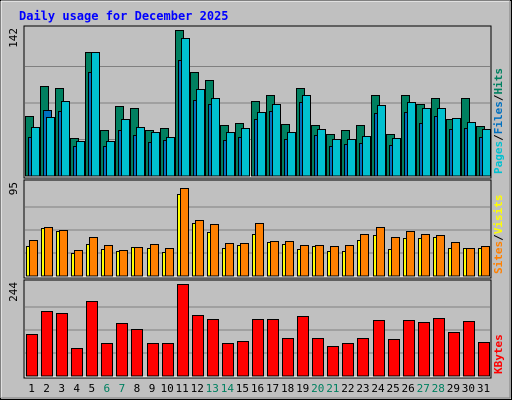 This screenshot has height=400, width=512. I want to click on day-label-5: 5, so click(91, 388).